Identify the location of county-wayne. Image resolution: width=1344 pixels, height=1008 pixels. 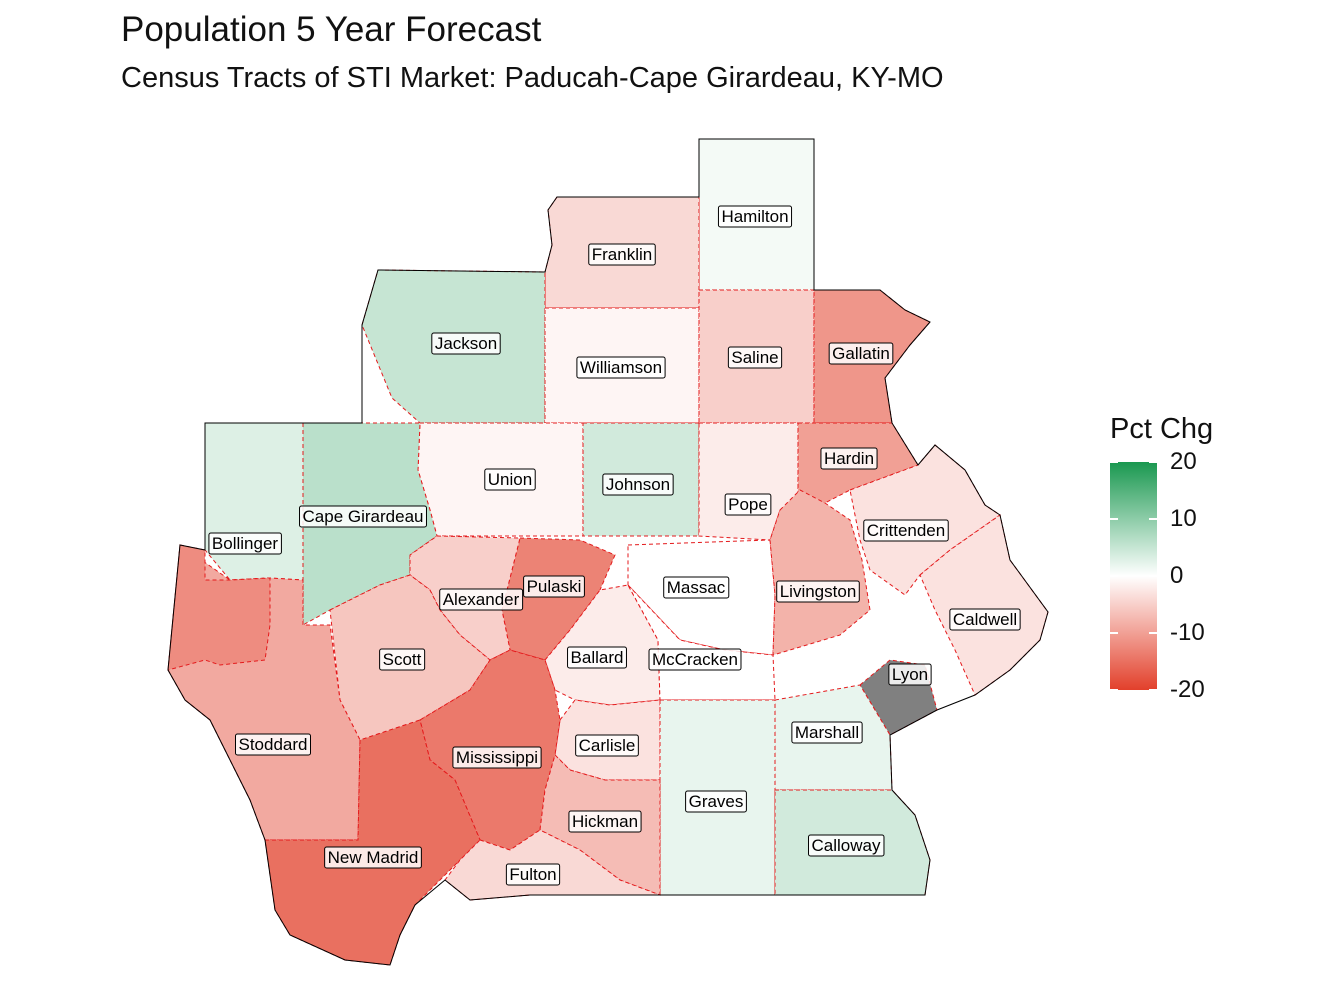
(219, 607).